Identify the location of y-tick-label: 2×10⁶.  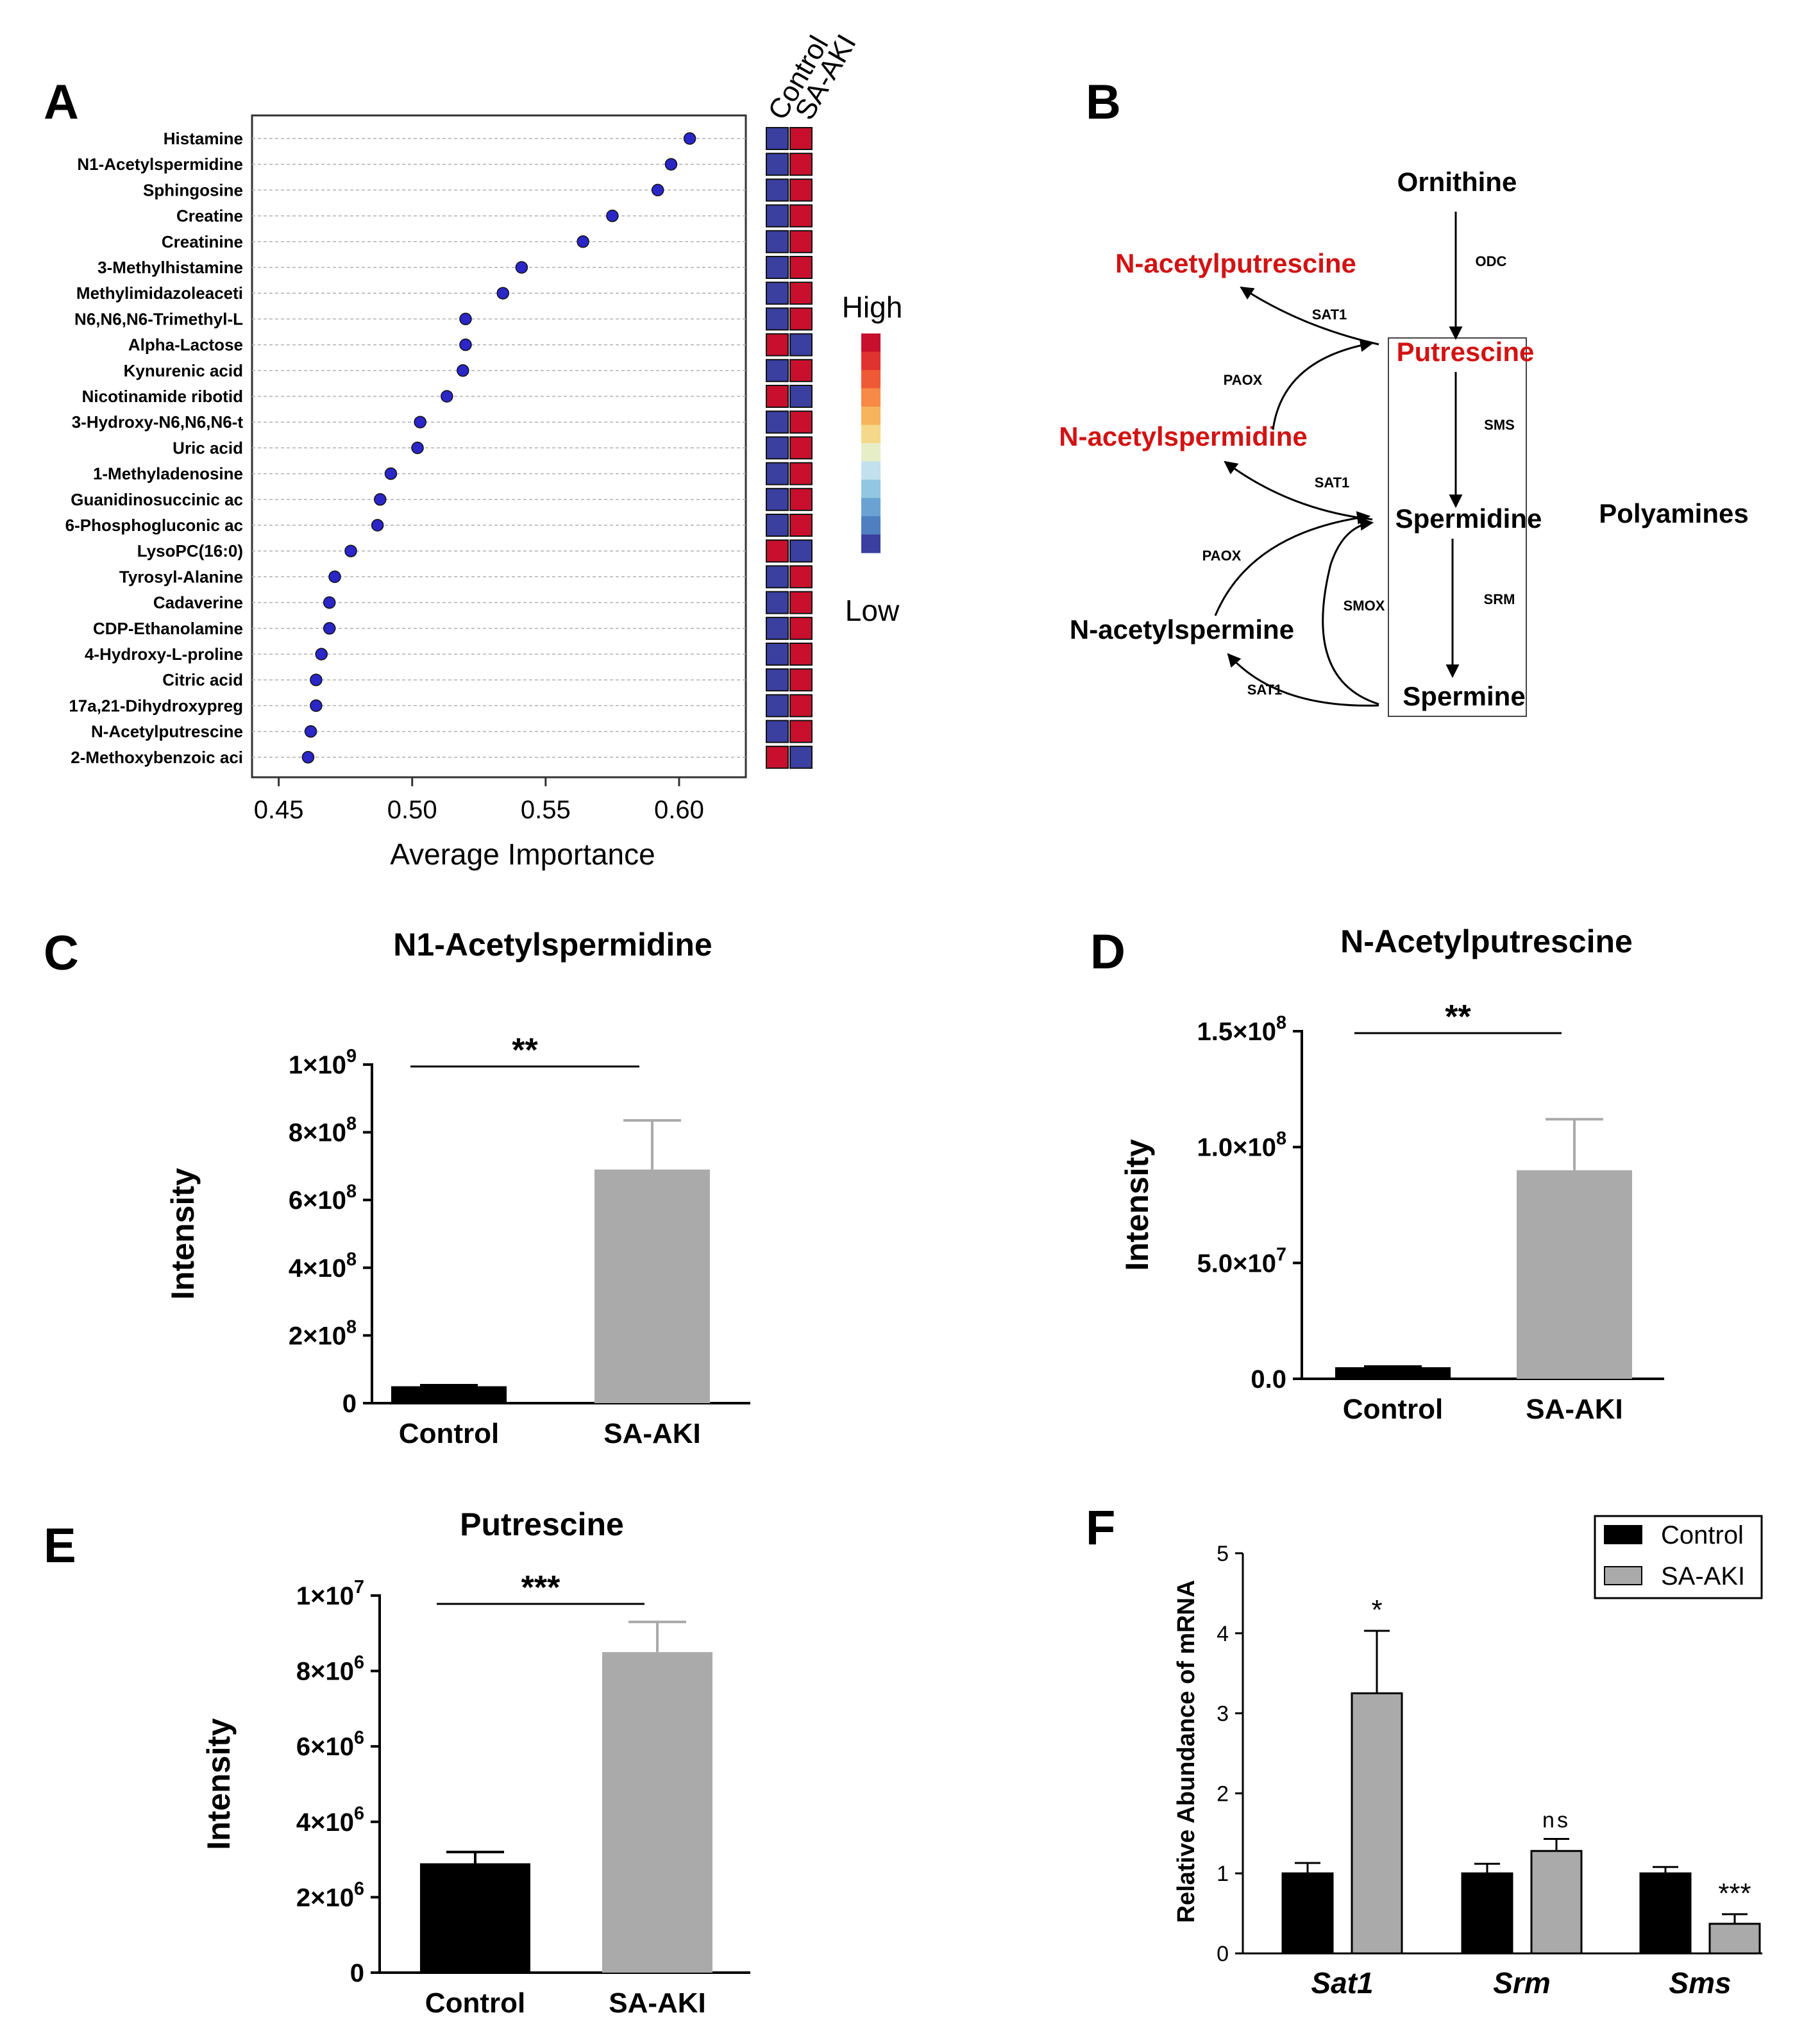
(330, 1895).